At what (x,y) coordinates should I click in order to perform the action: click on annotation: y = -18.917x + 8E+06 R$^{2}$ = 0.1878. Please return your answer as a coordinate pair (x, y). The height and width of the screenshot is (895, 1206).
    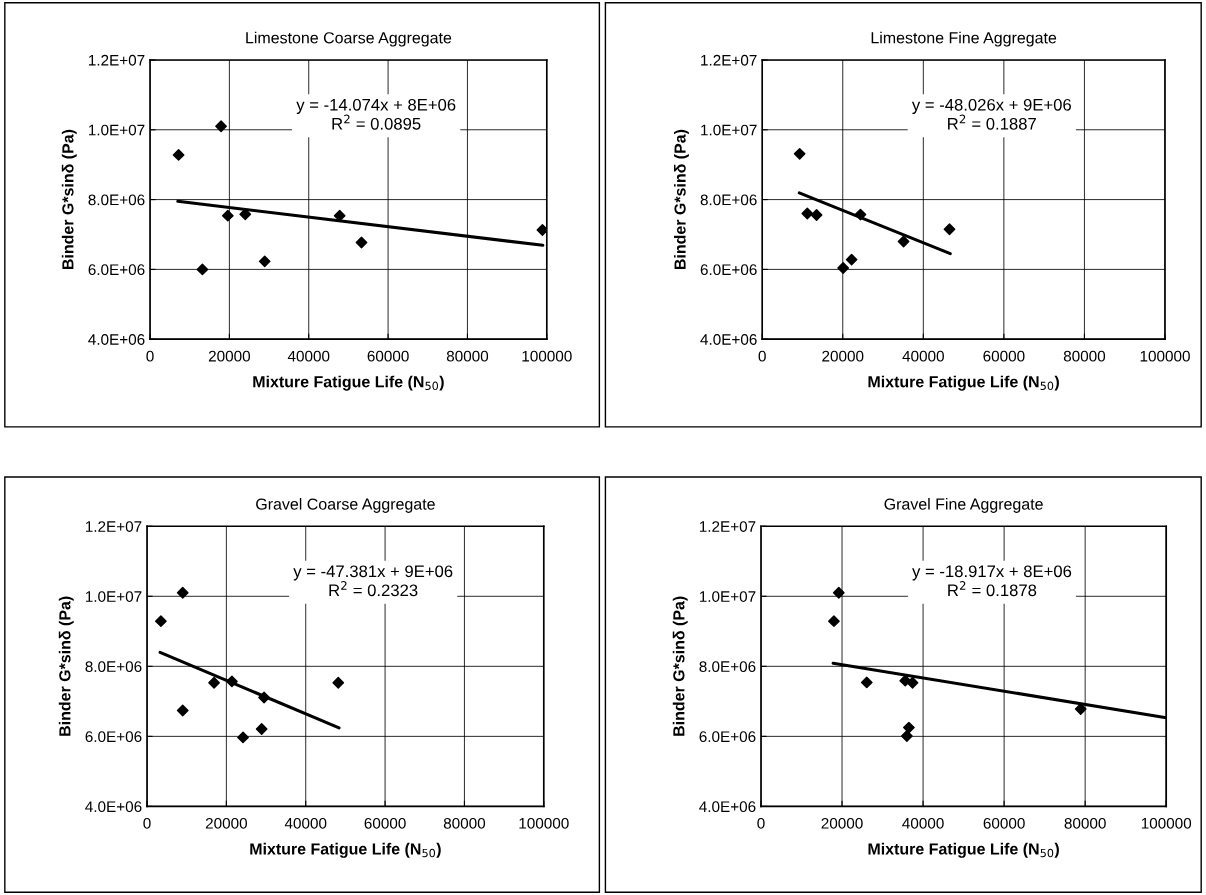
    Looking at the image, I should click on (992, 581).